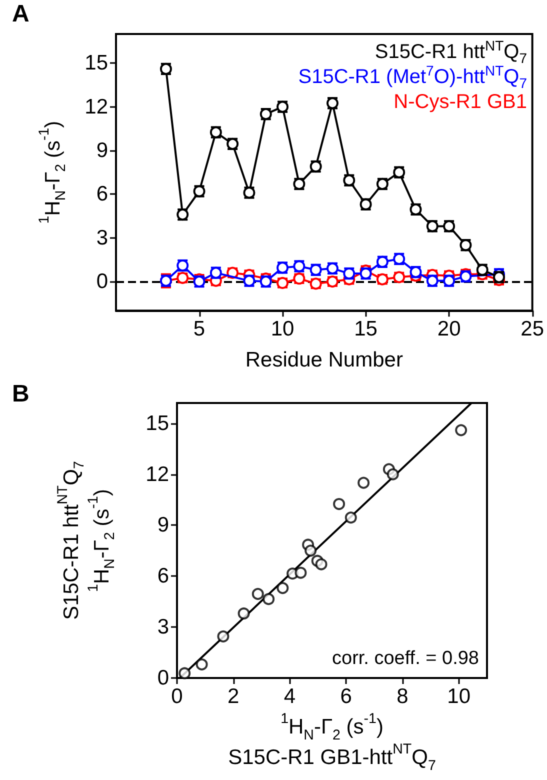  What do you see at coordinates (459, 102) in the screenshot?
I see `text: N-Cys-R1 GB1` at bounding box center [459, 102].